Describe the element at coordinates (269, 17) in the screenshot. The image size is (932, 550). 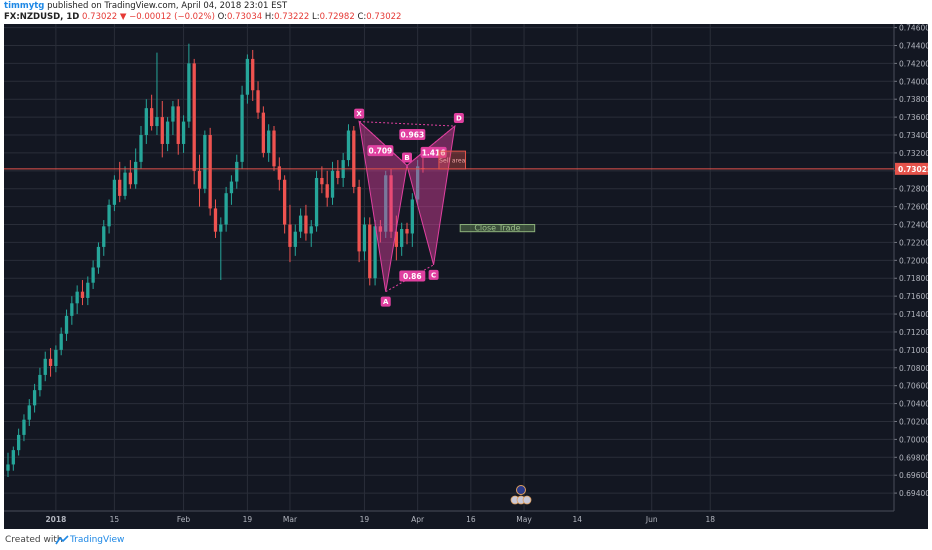
I see `high-label: H:` at that location.